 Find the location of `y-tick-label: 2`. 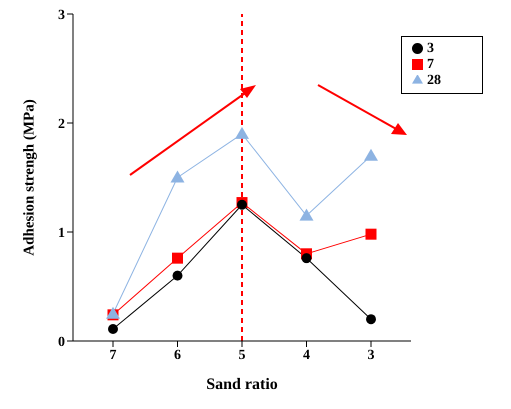

y-tick-label: 2 is located at coordinates (61, 124).